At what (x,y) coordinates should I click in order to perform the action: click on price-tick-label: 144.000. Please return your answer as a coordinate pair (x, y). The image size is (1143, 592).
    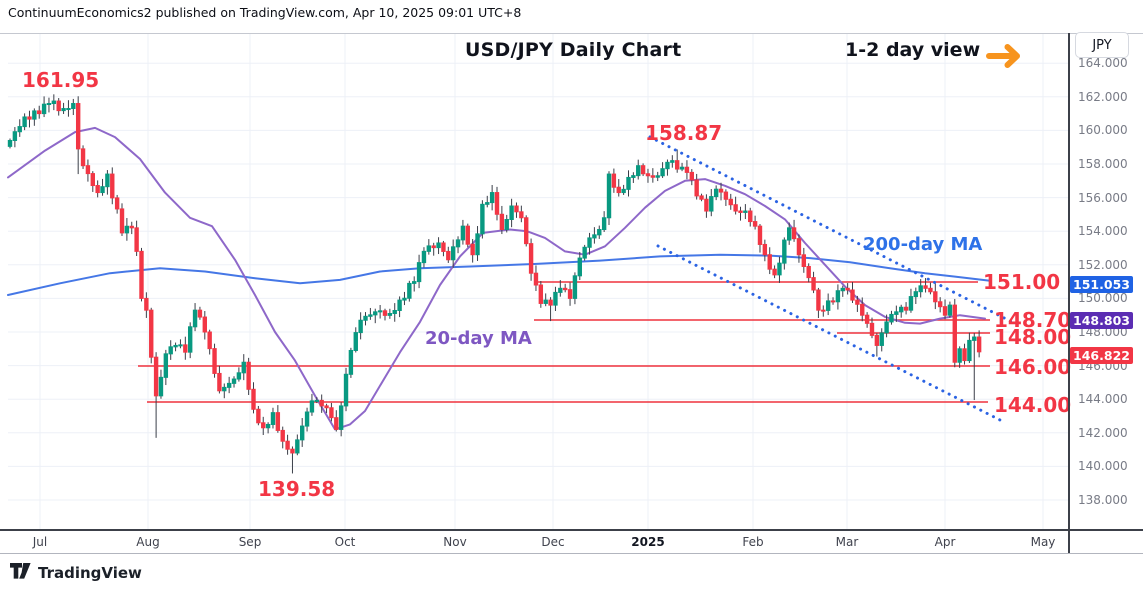
    Looking at the image, I should click on (1103, 399).